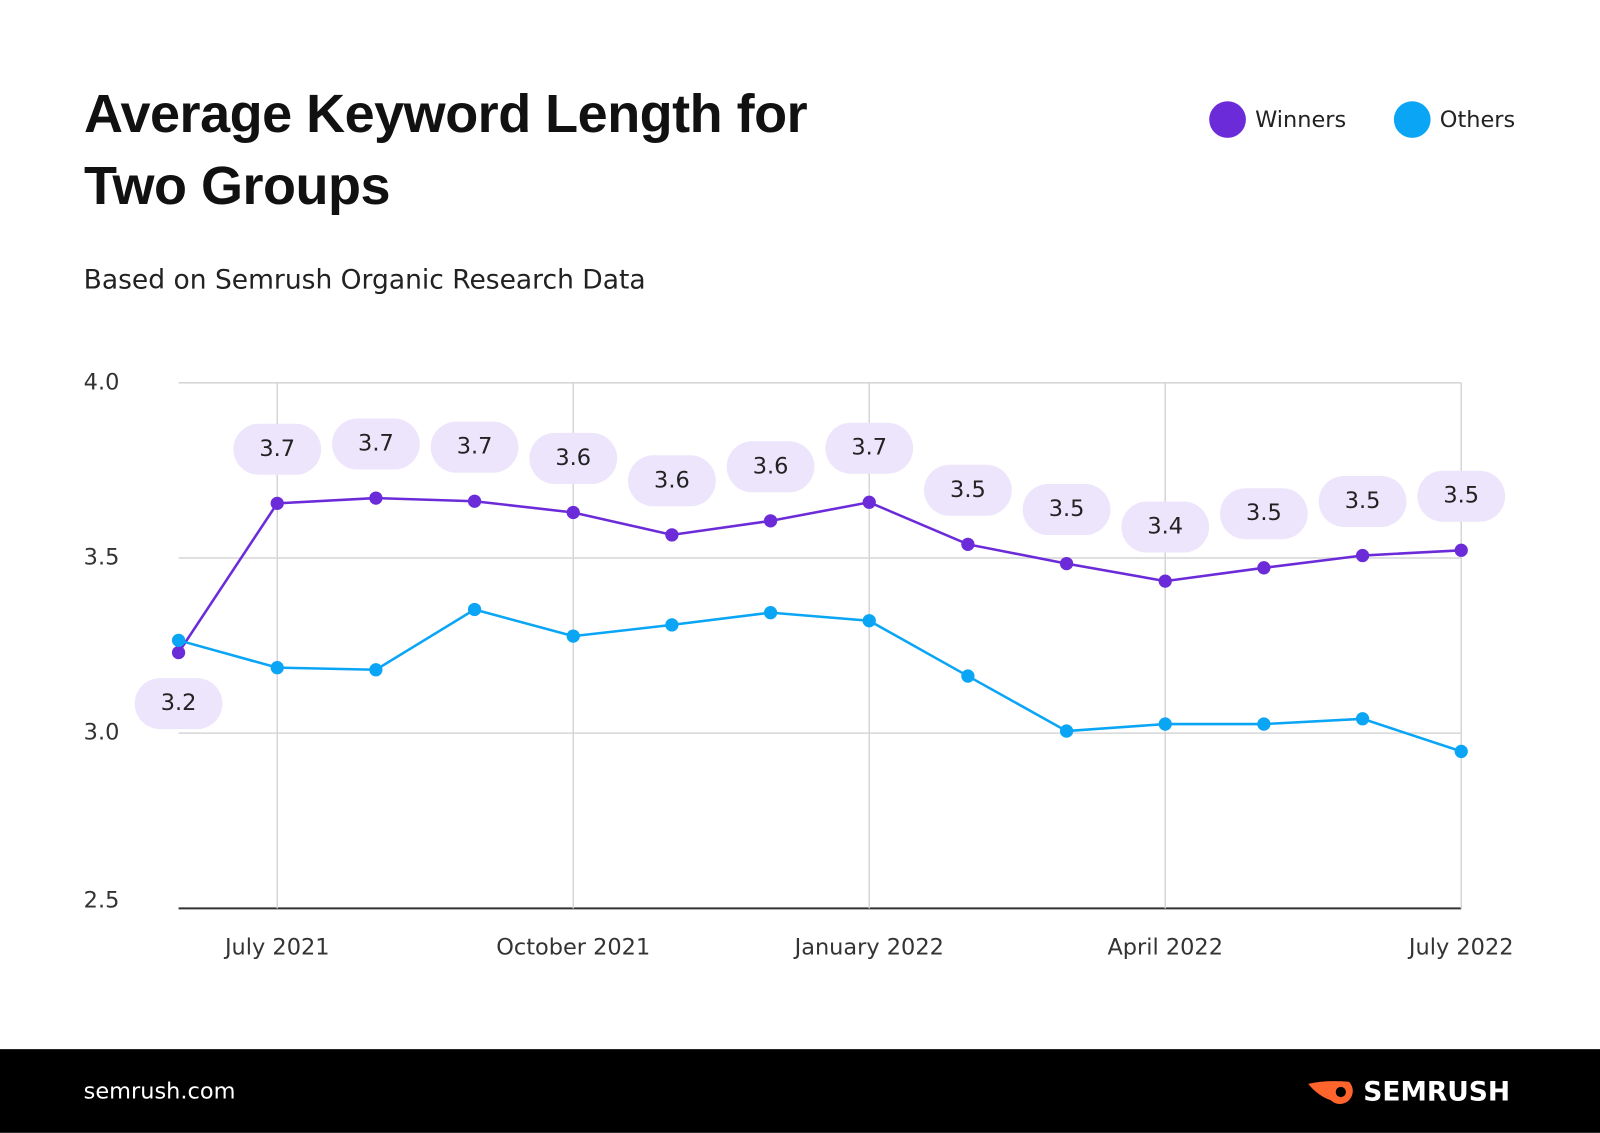 Image resolution: width=1600 pixels, height=1133 pixels. I want to click on x-tick-label: July 2022, so click(1460, 948).